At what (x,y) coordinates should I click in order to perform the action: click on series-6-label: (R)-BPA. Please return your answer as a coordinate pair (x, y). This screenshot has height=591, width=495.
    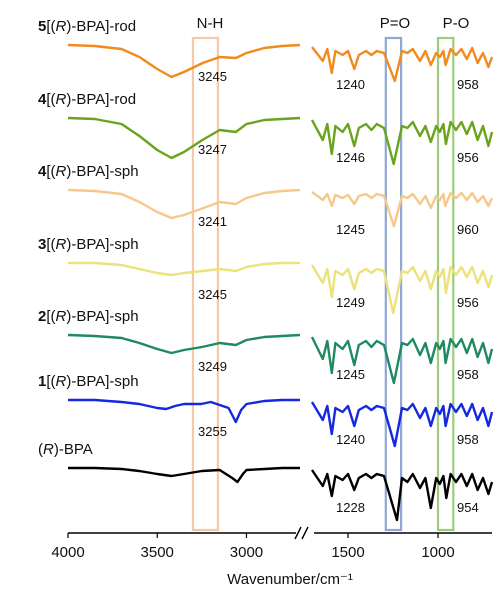
    Looking at the image, I should click on (65, 449).